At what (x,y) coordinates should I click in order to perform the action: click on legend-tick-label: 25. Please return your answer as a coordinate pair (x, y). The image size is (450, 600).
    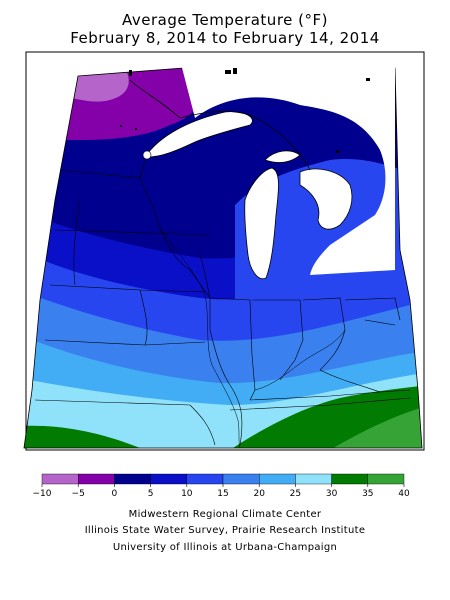
    Looking at the image, I should click on (295, 494).